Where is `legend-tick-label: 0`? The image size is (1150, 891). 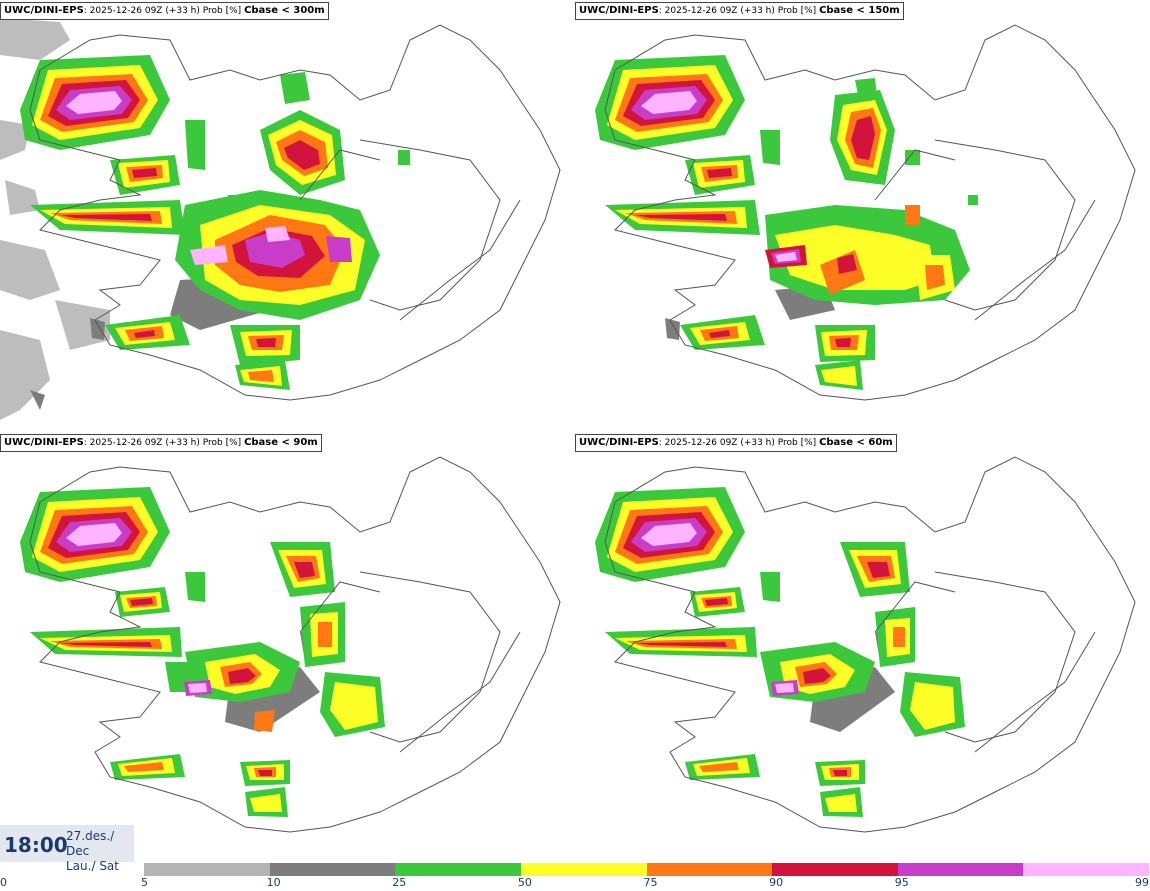
legend-tick-label: 0 is located at coordinates (3, 882).